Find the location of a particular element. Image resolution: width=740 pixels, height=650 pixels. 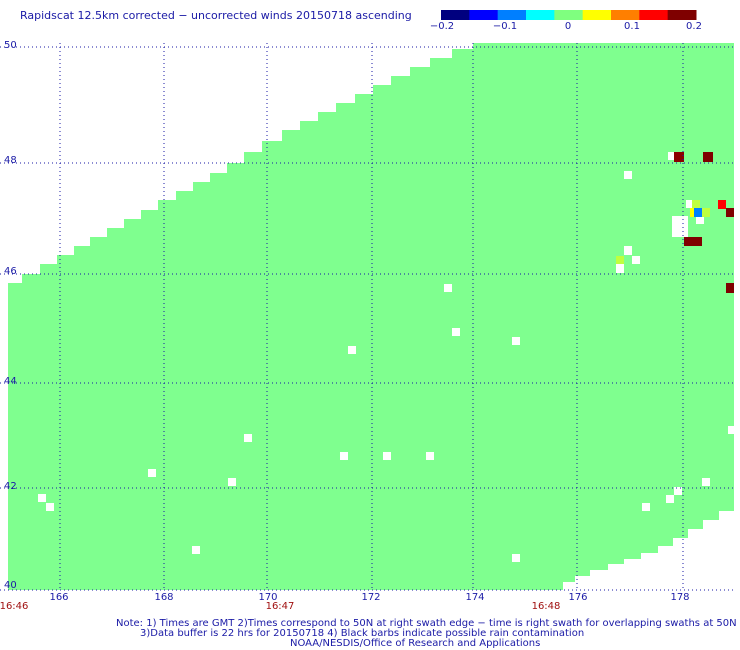

longitude-label: 168 is located at coordinates (164, 597).